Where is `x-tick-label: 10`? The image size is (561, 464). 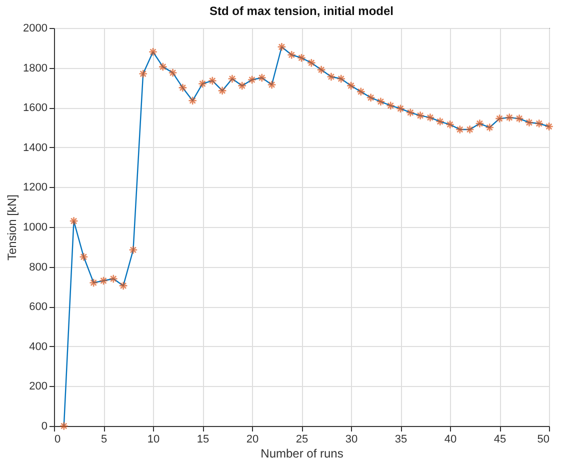
x-tick-label: 10 is located at coordinates (153, 440).